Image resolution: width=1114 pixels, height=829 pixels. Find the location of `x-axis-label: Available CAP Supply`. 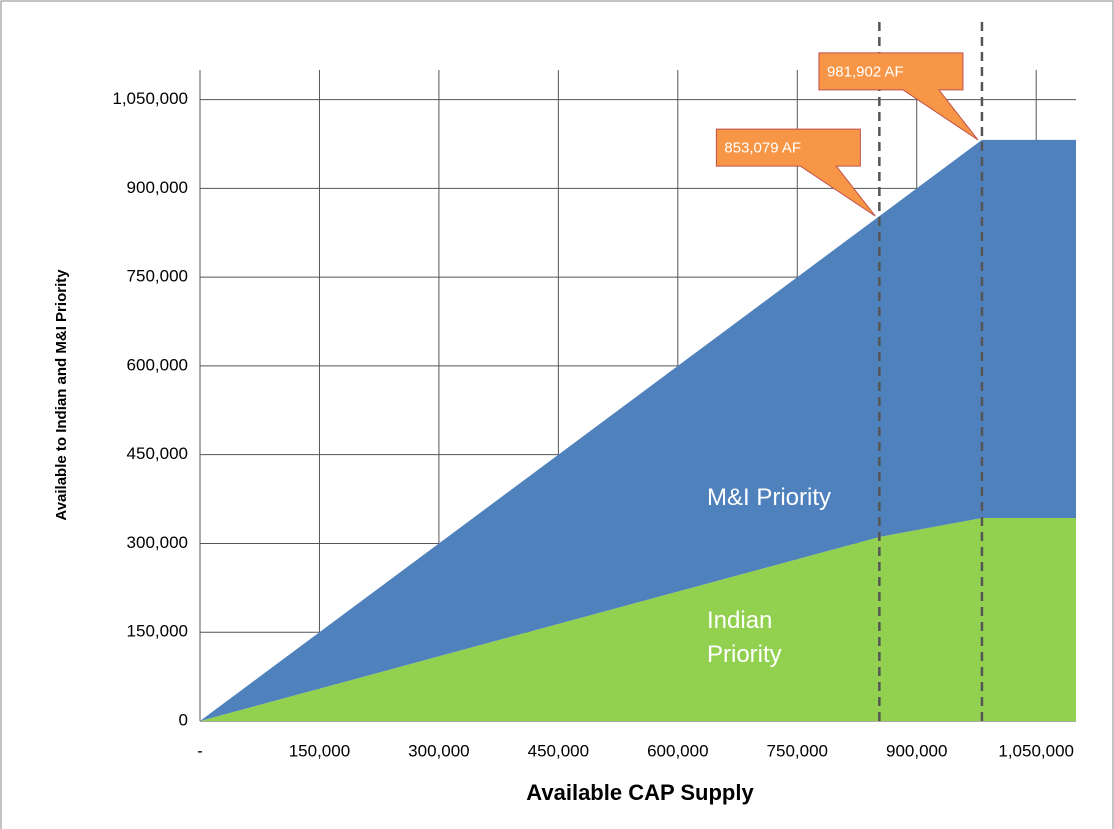

x-axis-label: Available CAP Supply is located at coordinates (640, 792).